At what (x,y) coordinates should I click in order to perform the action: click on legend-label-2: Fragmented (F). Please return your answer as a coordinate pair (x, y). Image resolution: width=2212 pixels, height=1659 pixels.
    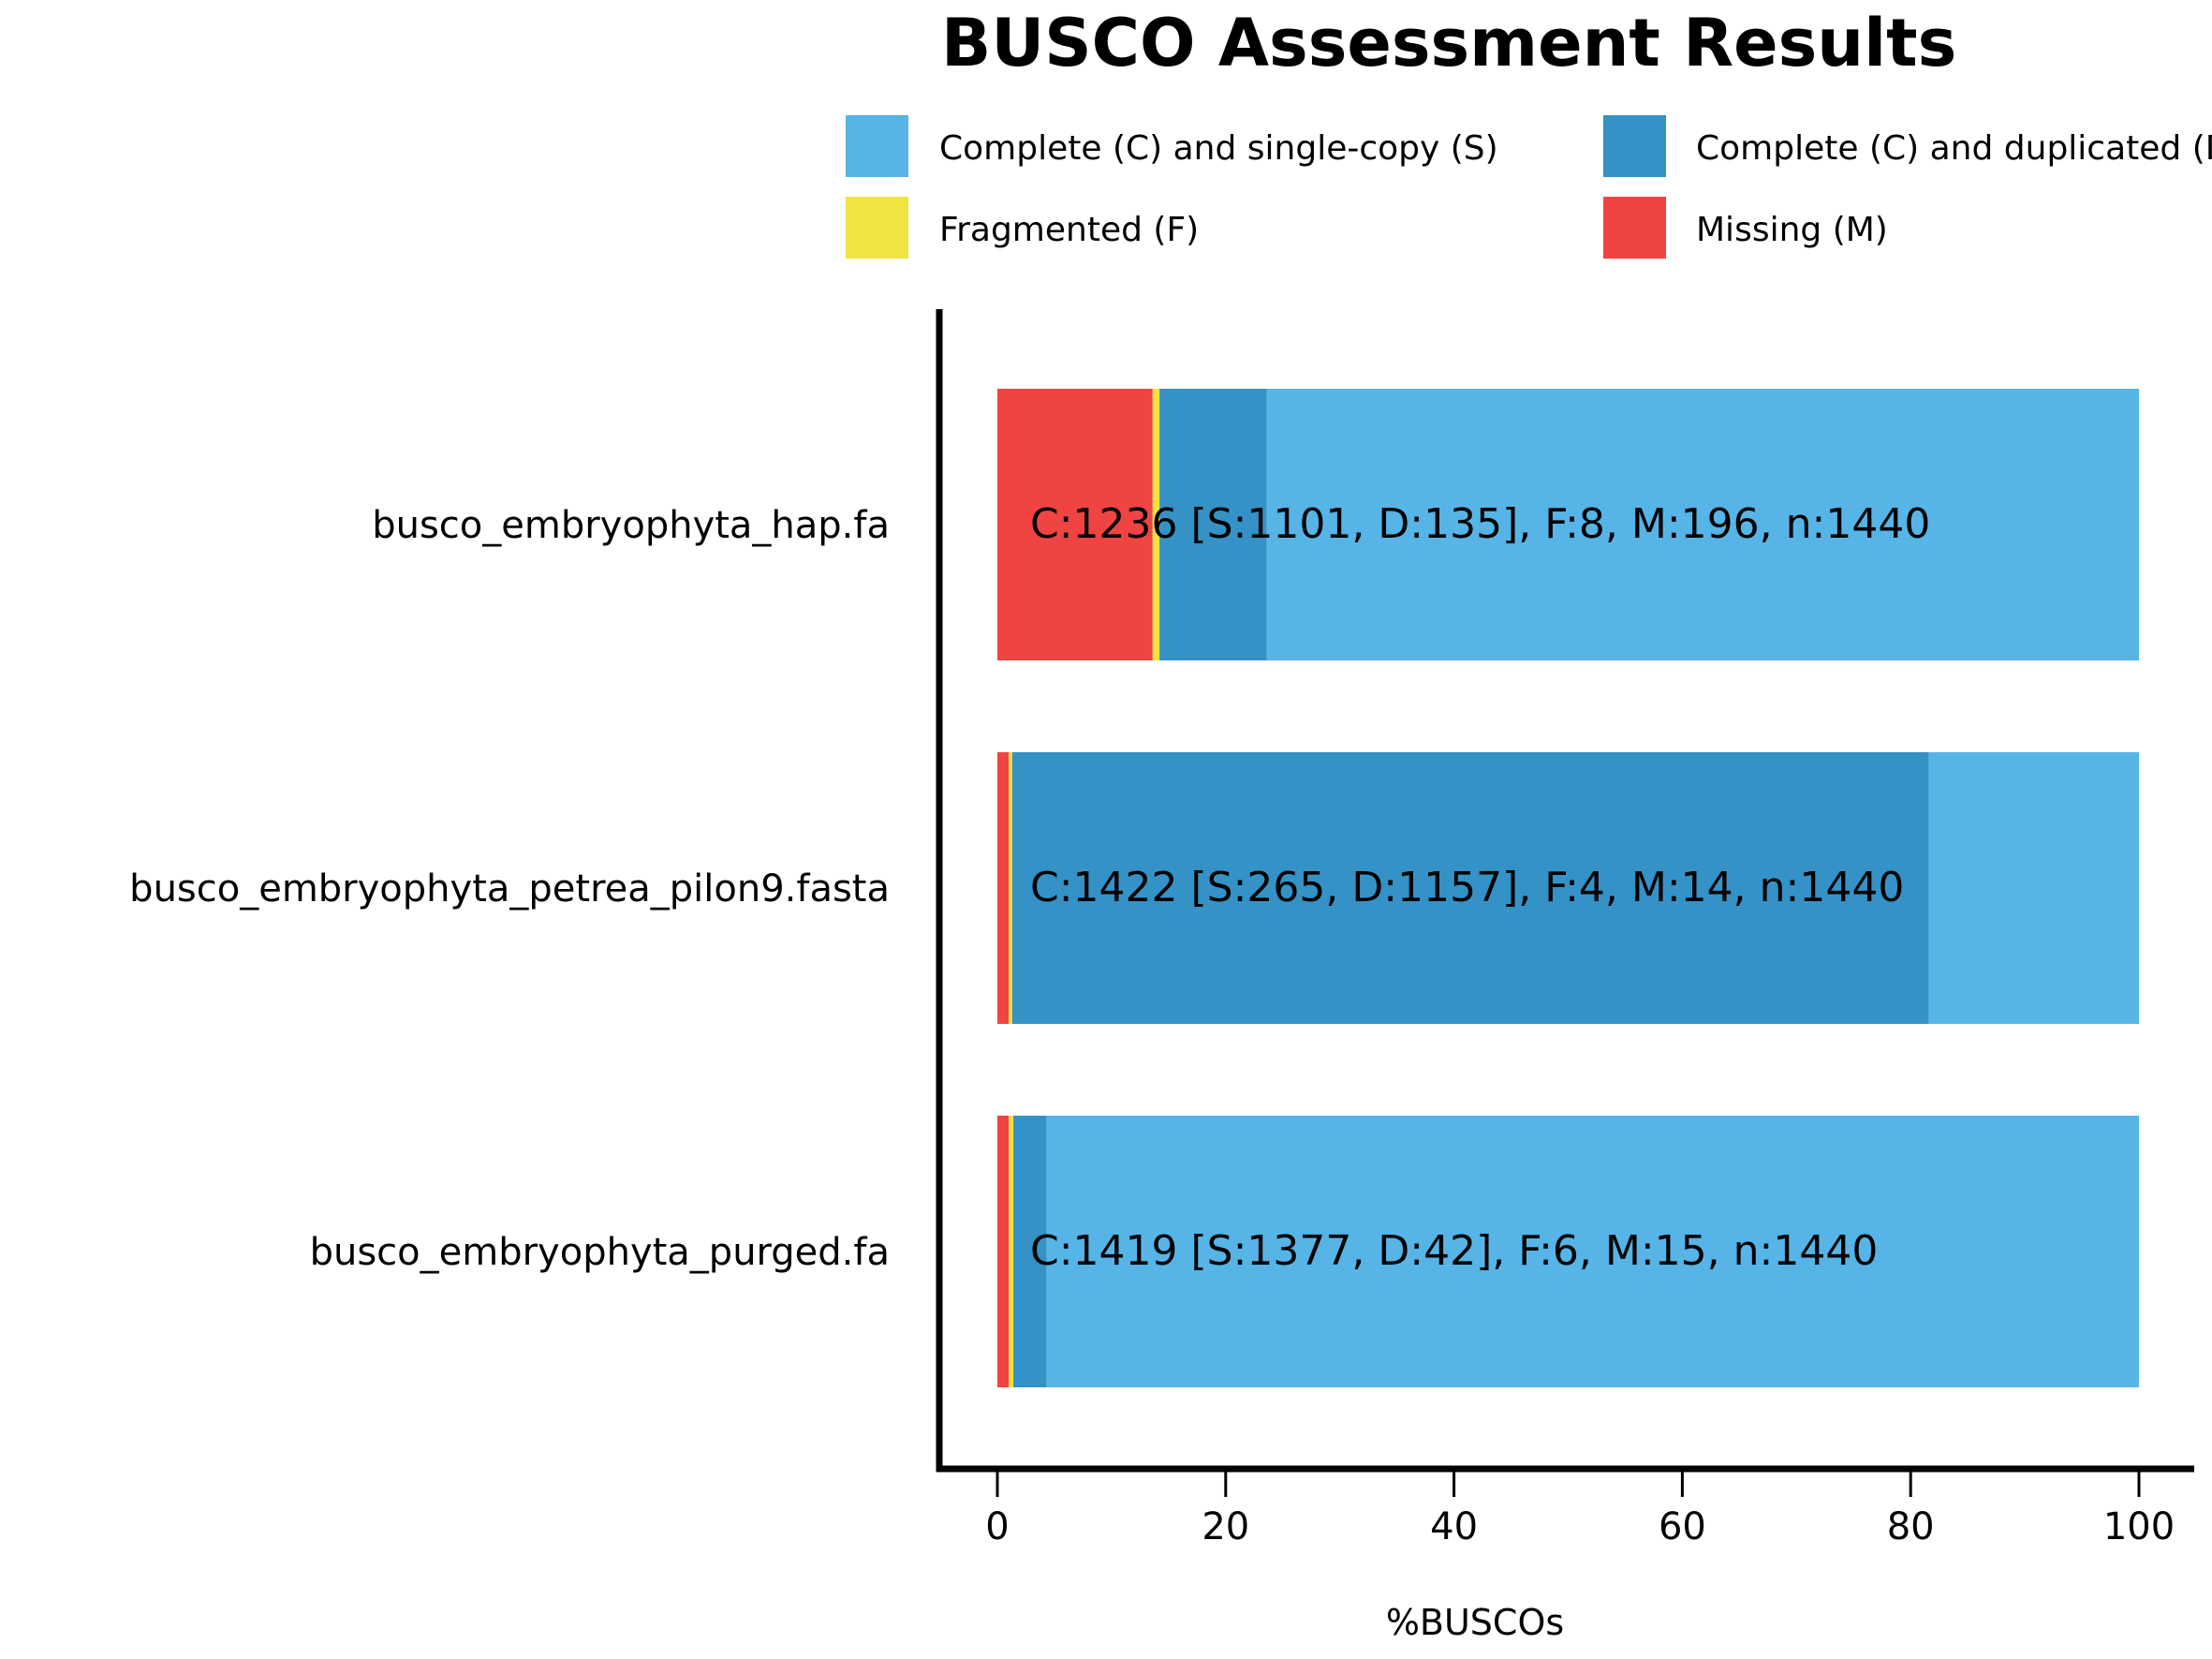
    Looking at the image, I should click on (1069, 230).